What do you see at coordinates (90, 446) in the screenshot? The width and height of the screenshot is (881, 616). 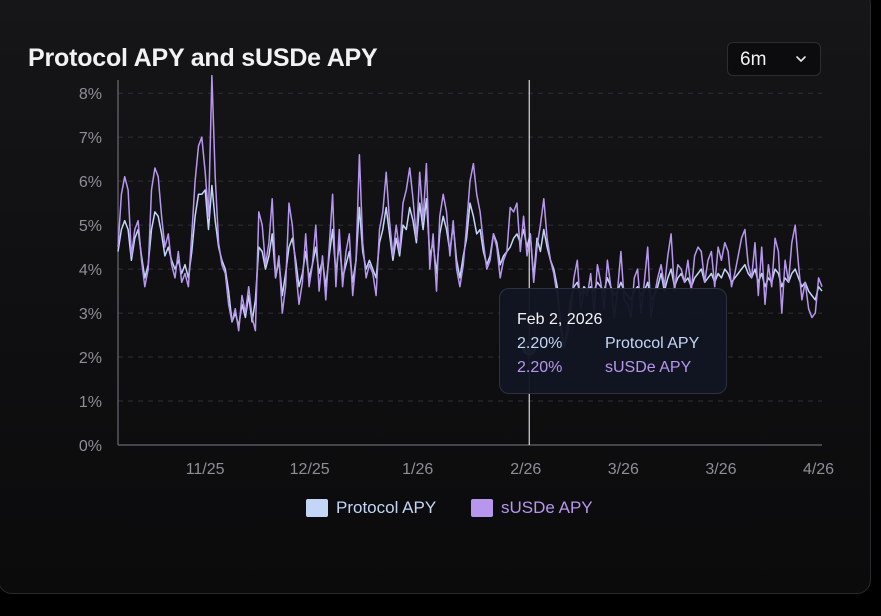 I see `y-tick-label: 0%` at bounding box center [90, 446].